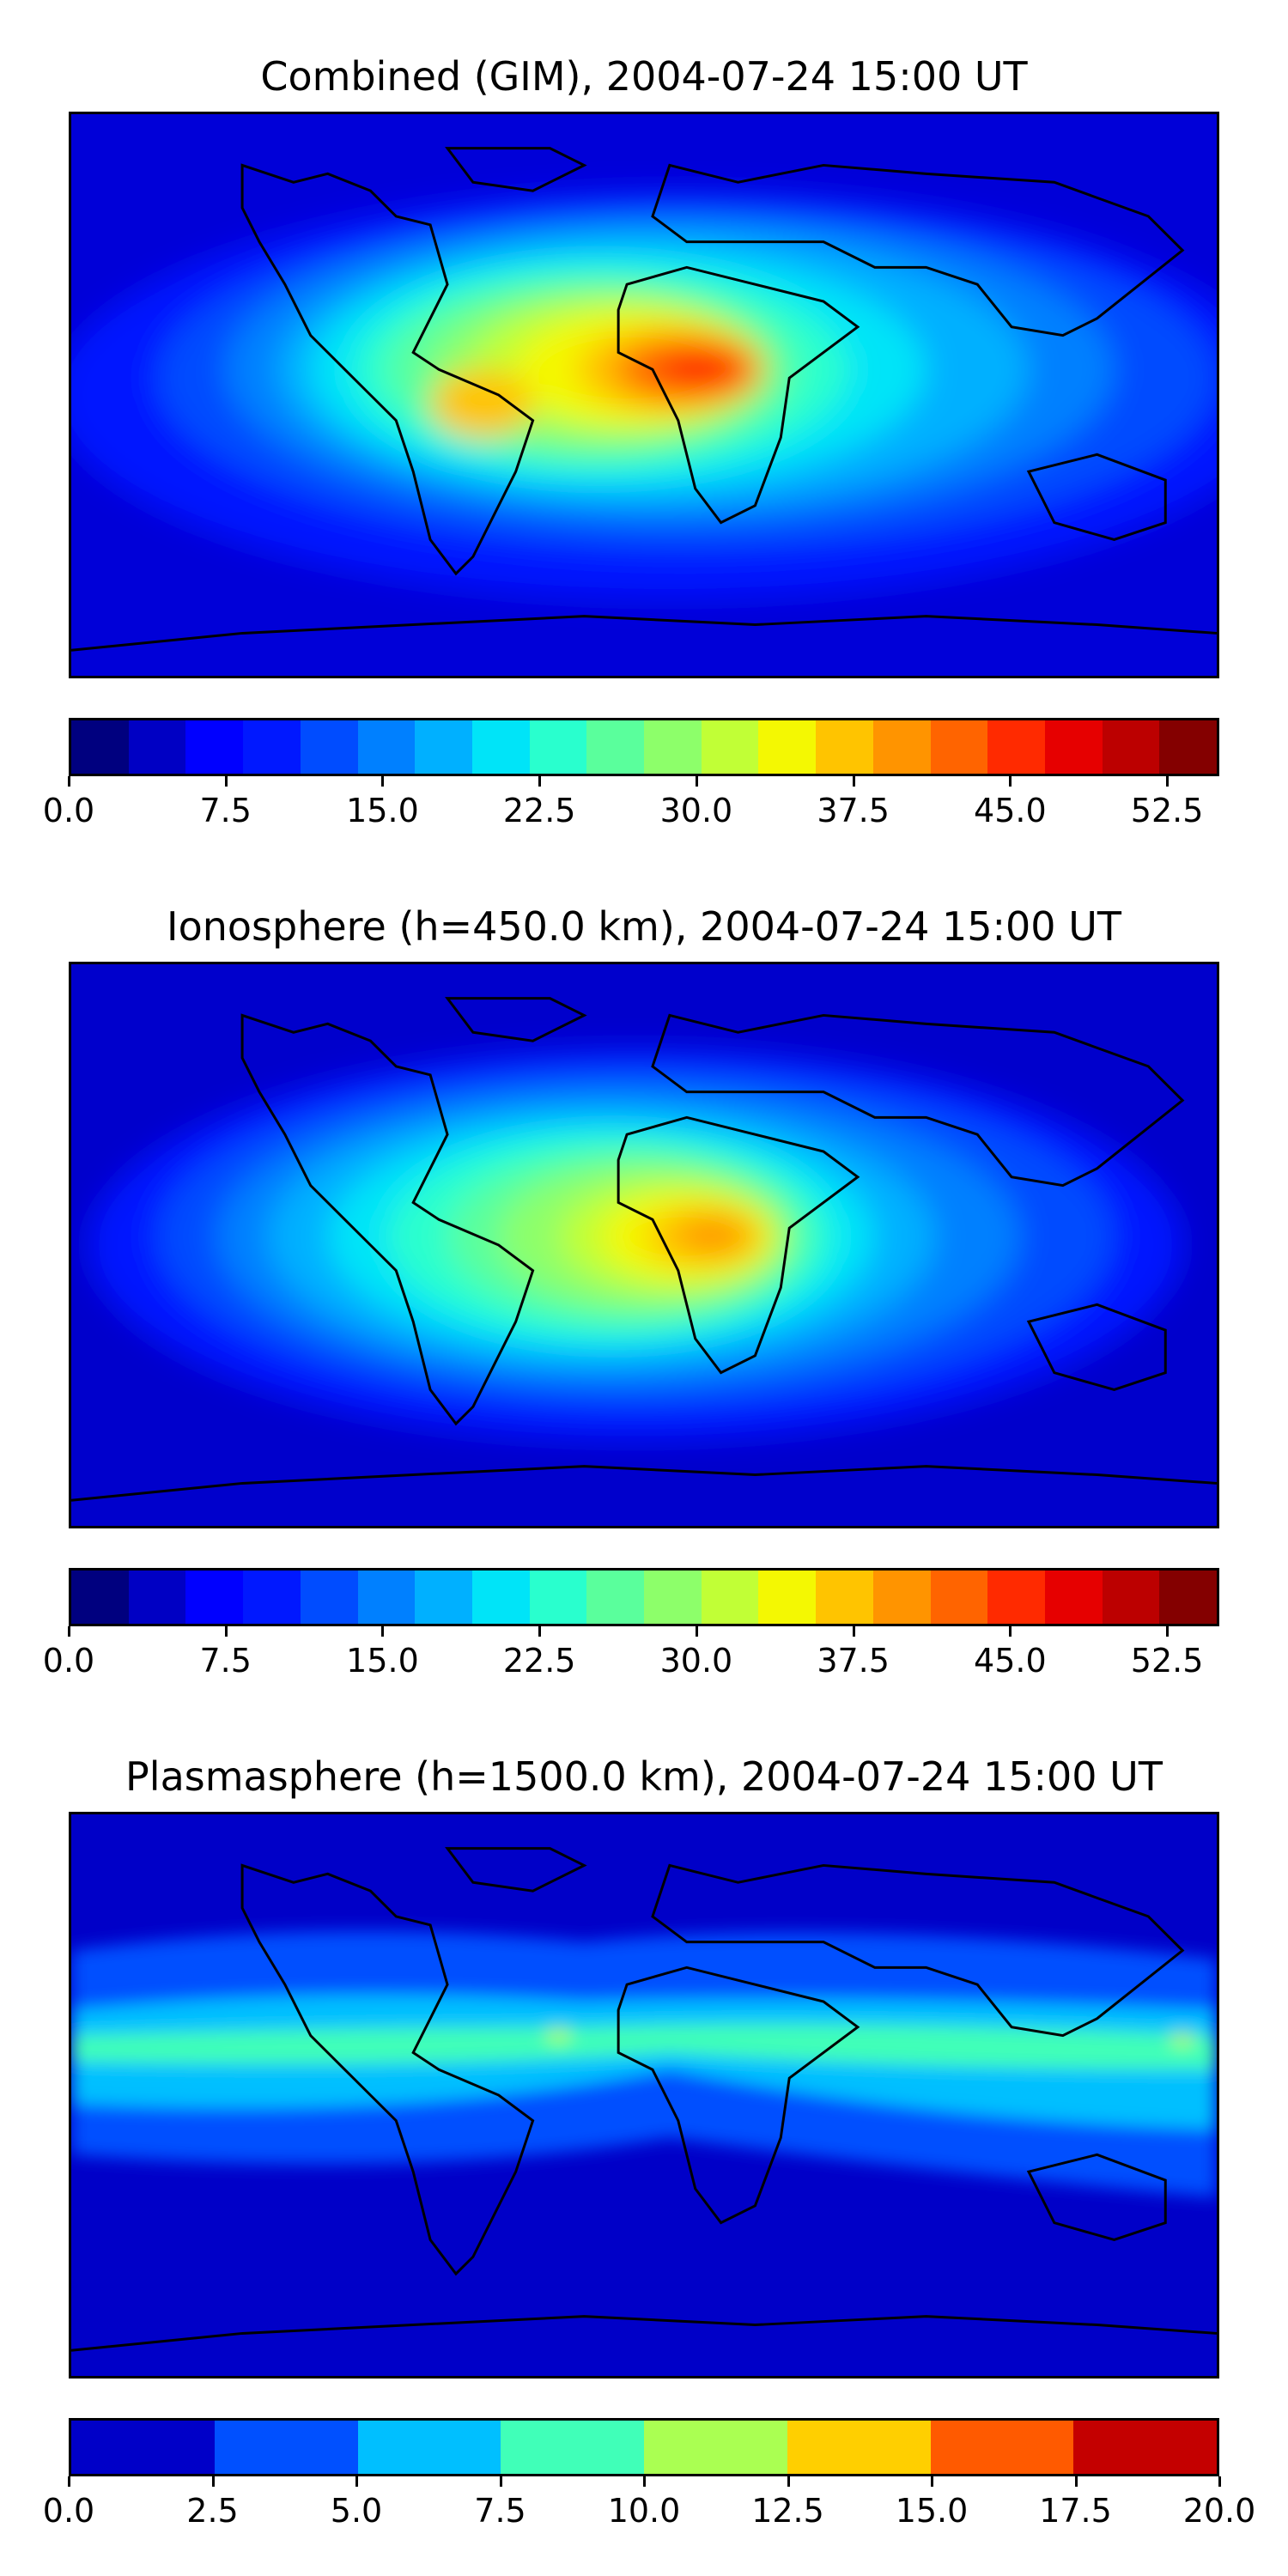 The image size is (1288, 2576). I want to click on colorbar-tick-label: 5.0, so click(356, 2511).